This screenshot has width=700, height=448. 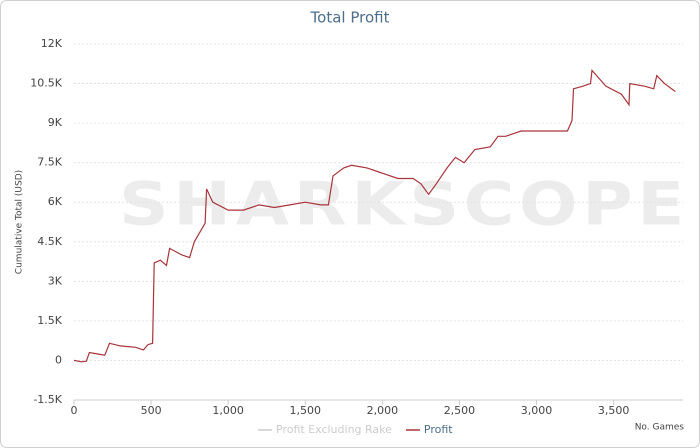 What do you see at coordinates (350, 18) in the screenshot?
I see `chart-title: Total Profit` at bounding box center [350, 18].